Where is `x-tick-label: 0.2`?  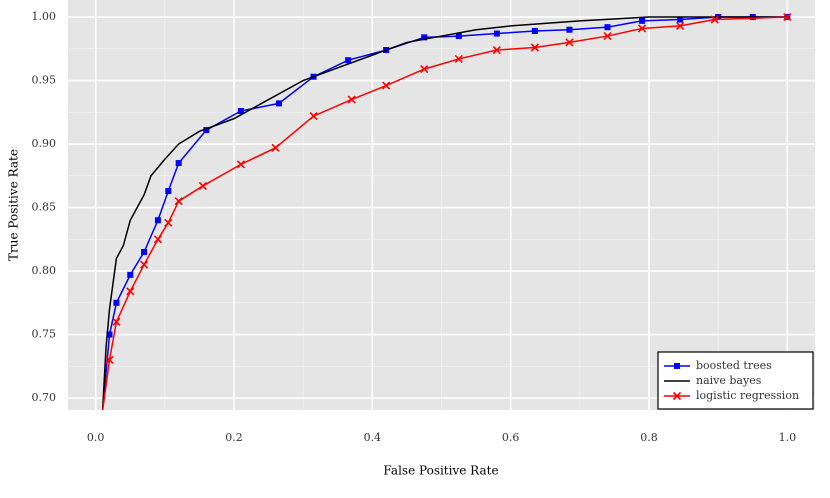
x-tick-label: 0.2 is located at coordinates (234, 437).